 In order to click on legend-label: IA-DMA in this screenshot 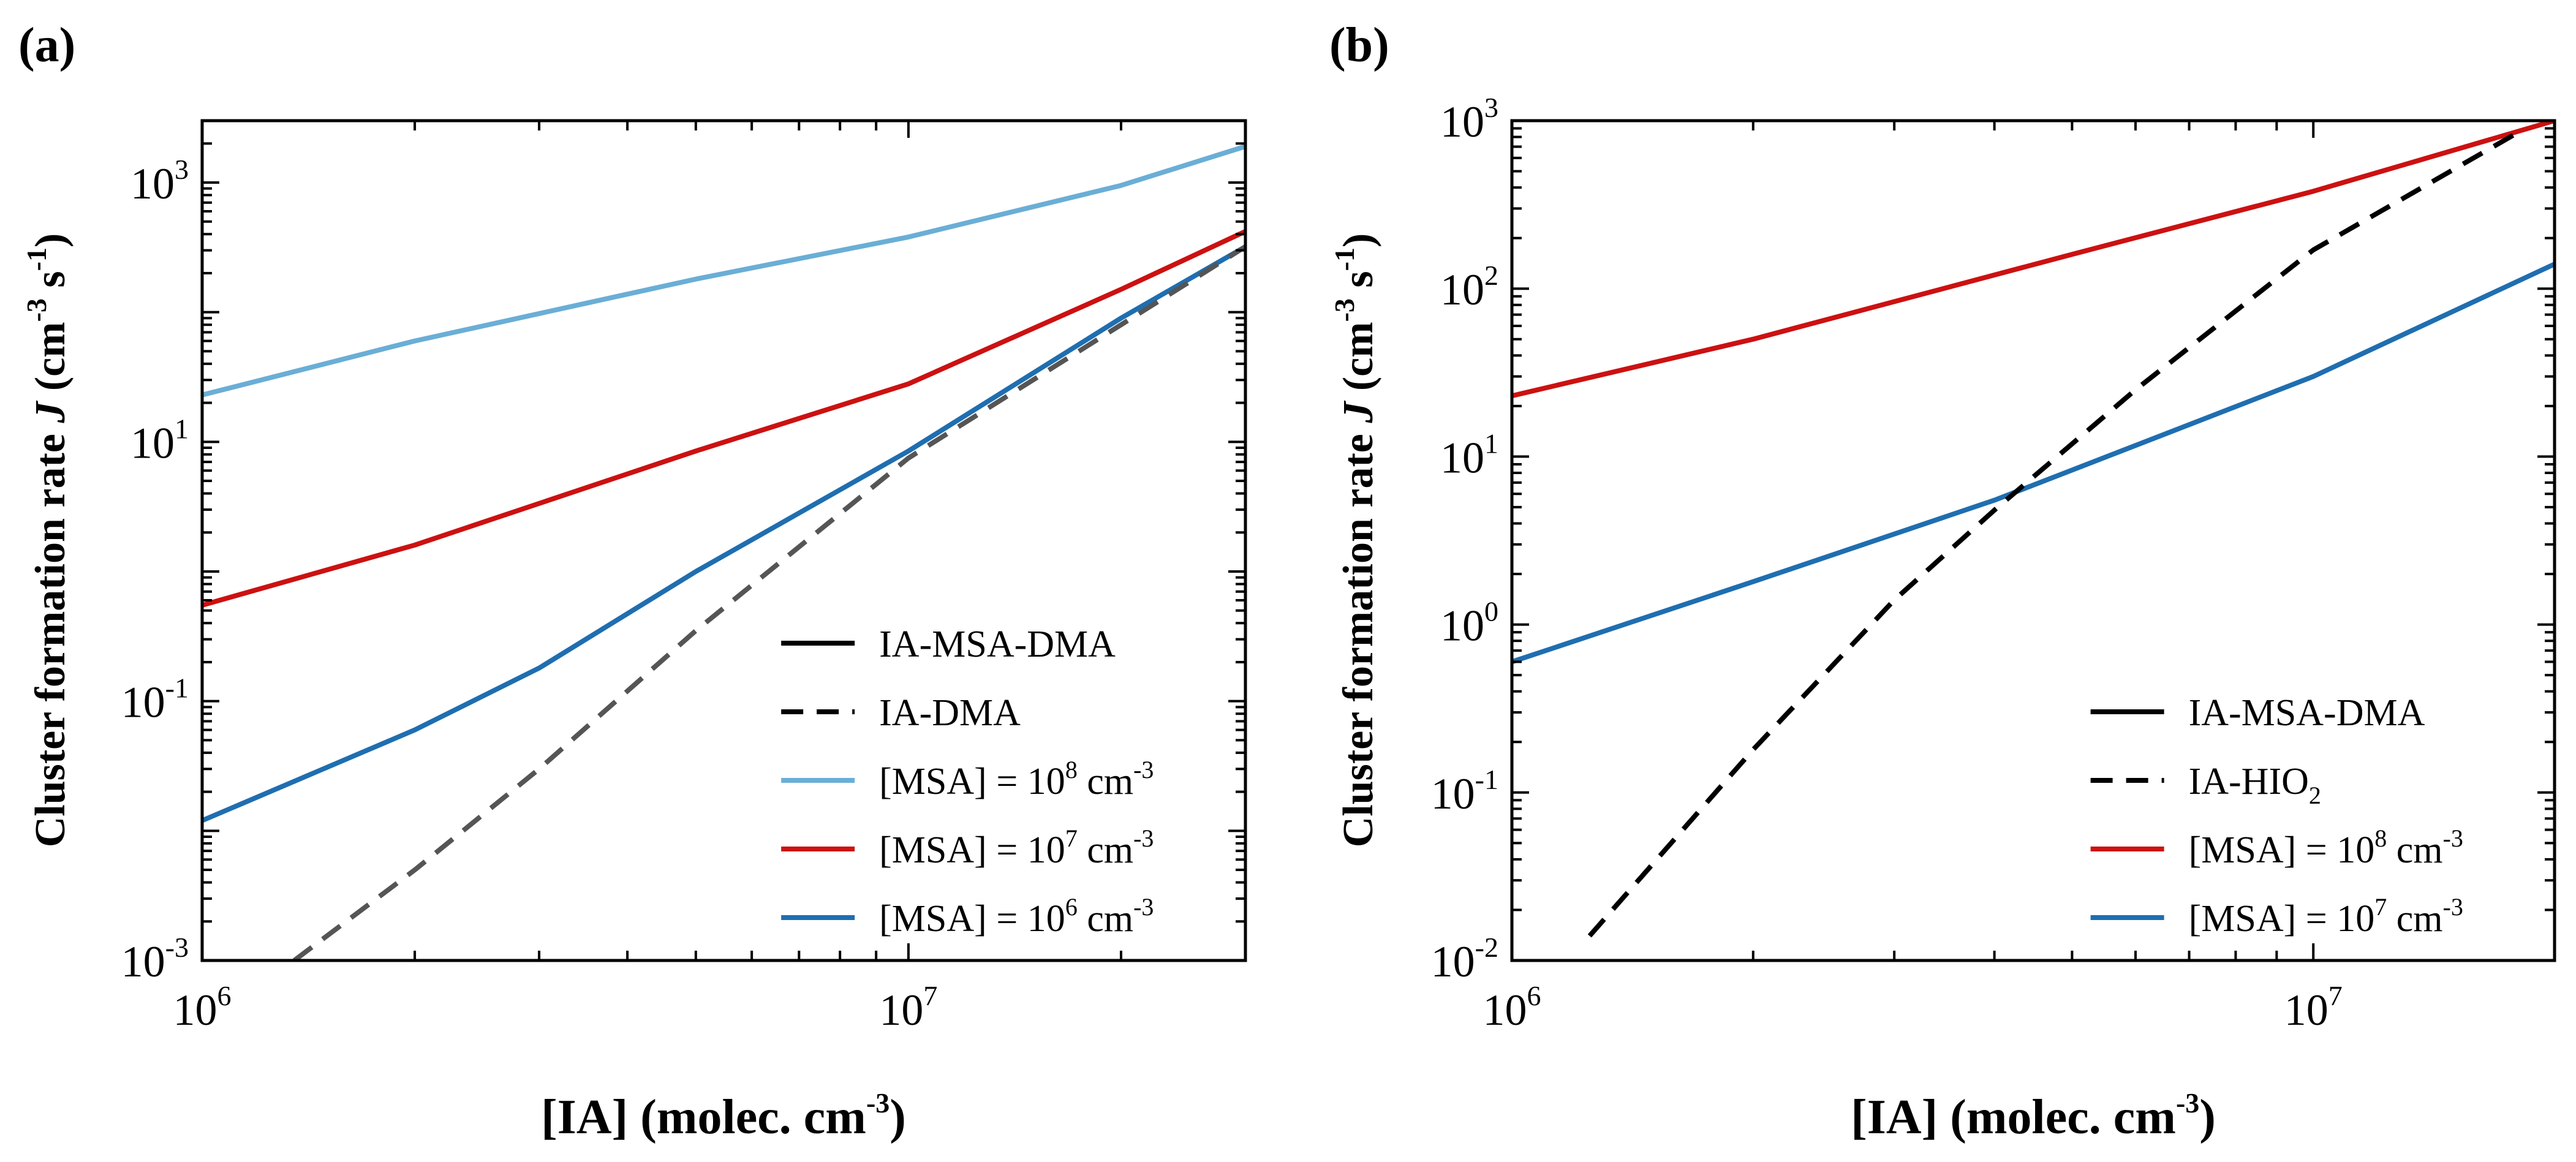, I will do `click(950, 713)`.